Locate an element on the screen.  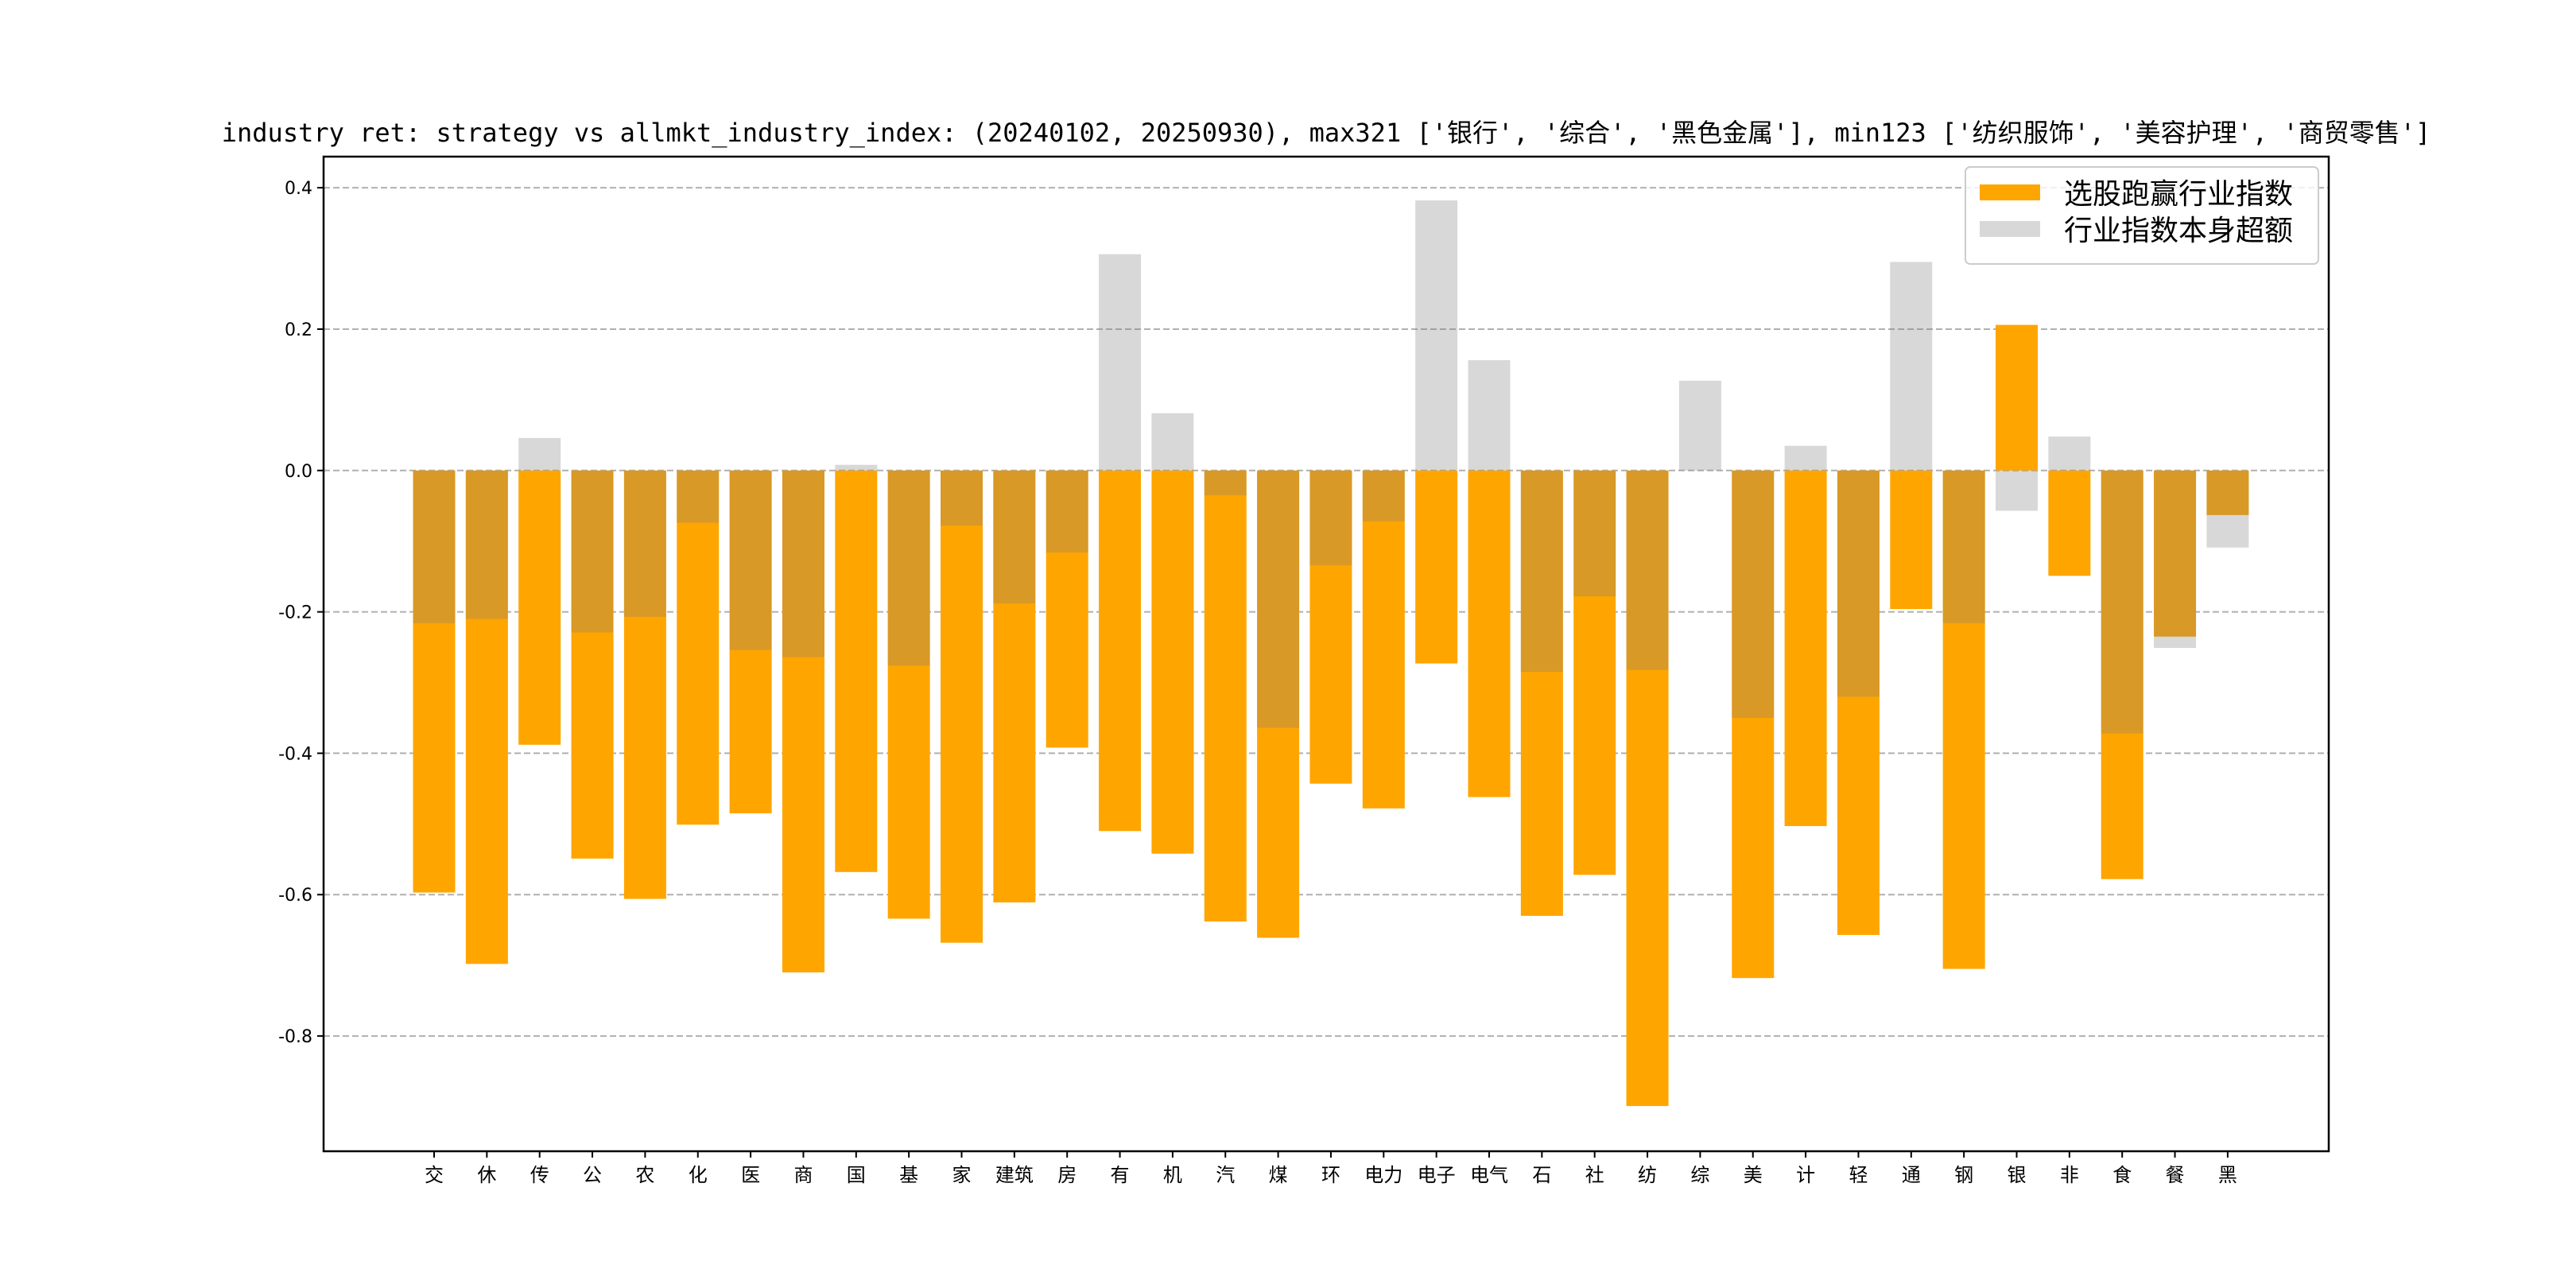
x-tick-label: 交 is located at coordinates (435, 1175).